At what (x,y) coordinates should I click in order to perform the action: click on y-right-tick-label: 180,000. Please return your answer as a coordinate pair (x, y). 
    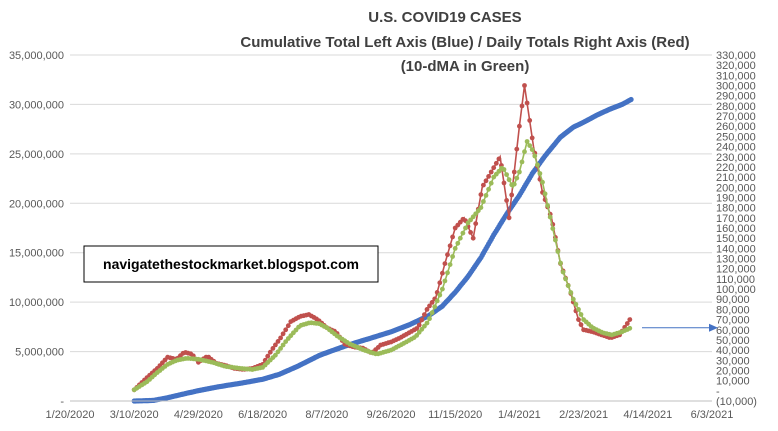
    Looking at the image, I should click on (736, 209).